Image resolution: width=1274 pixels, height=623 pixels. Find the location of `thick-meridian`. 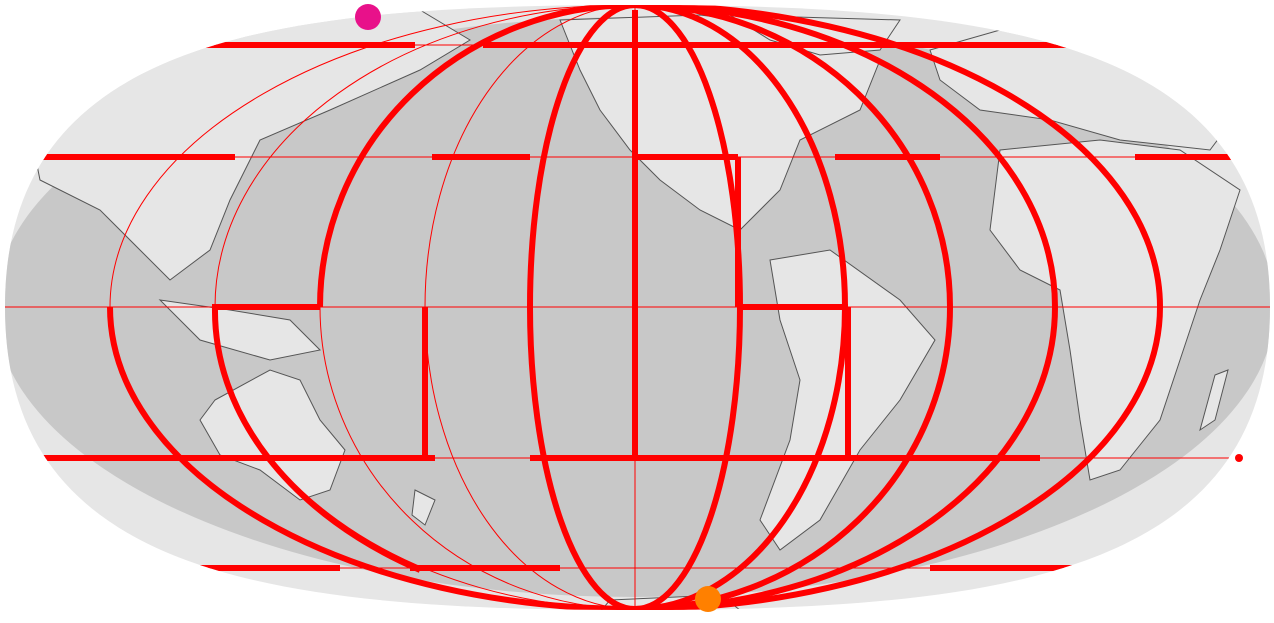

thick-meridian is located at coordinates (476, 156).